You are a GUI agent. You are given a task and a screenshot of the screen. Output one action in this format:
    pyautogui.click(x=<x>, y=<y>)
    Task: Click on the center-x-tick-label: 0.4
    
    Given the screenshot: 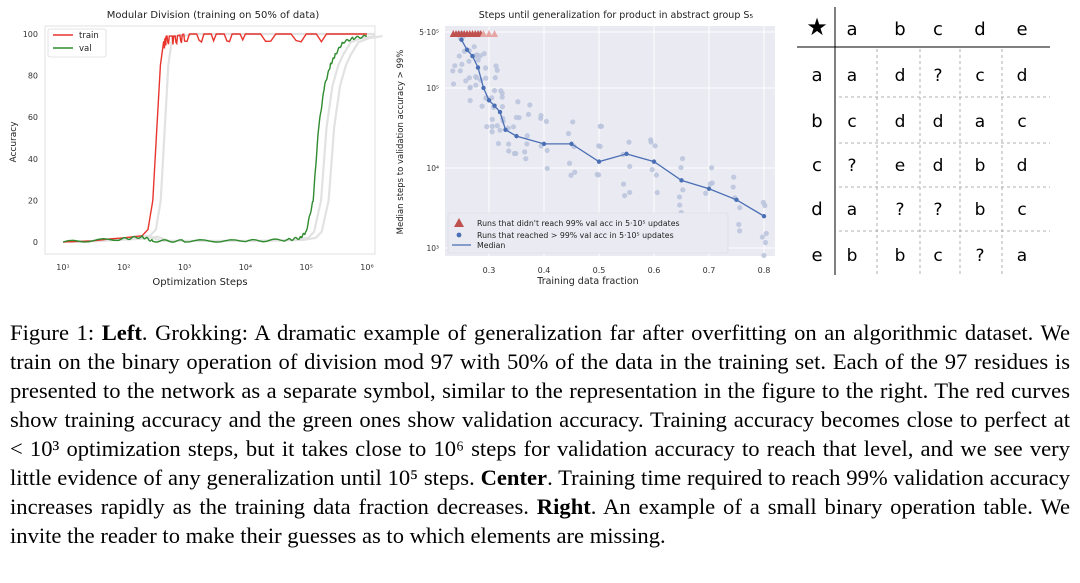 What is the action you would take?
    pyautogui.click(x=544, y=270)
    